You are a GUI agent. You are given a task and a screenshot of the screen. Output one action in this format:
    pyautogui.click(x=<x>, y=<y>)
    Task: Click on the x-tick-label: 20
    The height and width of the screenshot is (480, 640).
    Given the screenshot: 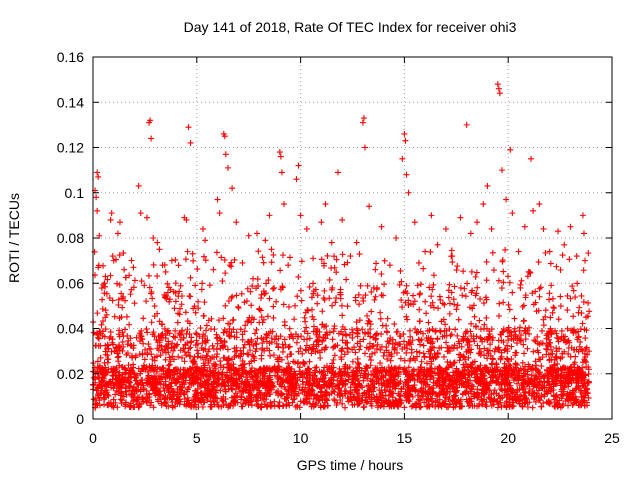 What is the action you would take?
    pyautogui.click(x=508, y=438)
    